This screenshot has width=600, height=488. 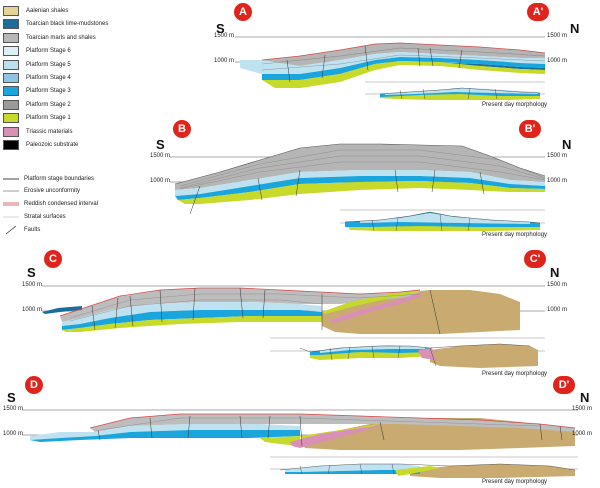 I want to click on section-c-south-label: S, so click(x=31, y=272).